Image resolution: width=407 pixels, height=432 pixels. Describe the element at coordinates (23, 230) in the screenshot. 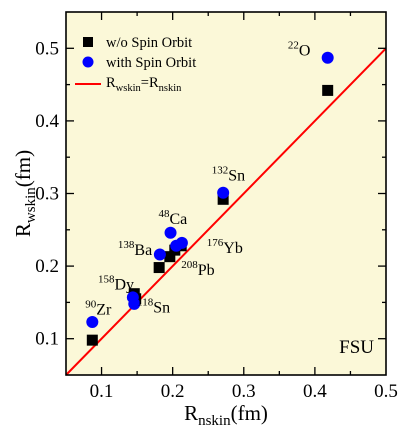

I see `y-axis-title-main: R` at that location.